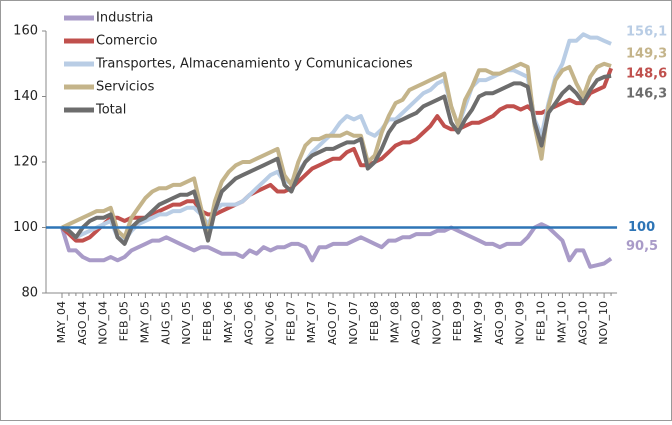 The image size is (672, 425). I want to click on x-tick-label: NOV_04, so click(103, 323).